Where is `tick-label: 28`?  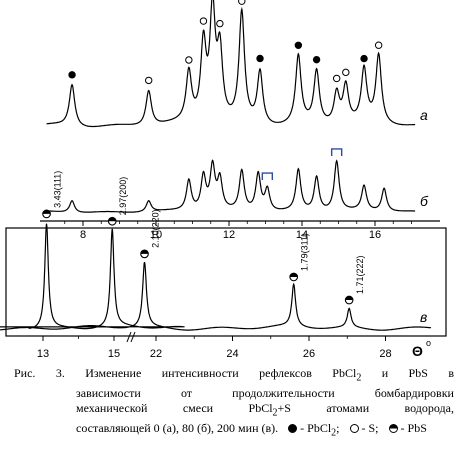 tick-label: 28 is located at coordinates (385, 354).